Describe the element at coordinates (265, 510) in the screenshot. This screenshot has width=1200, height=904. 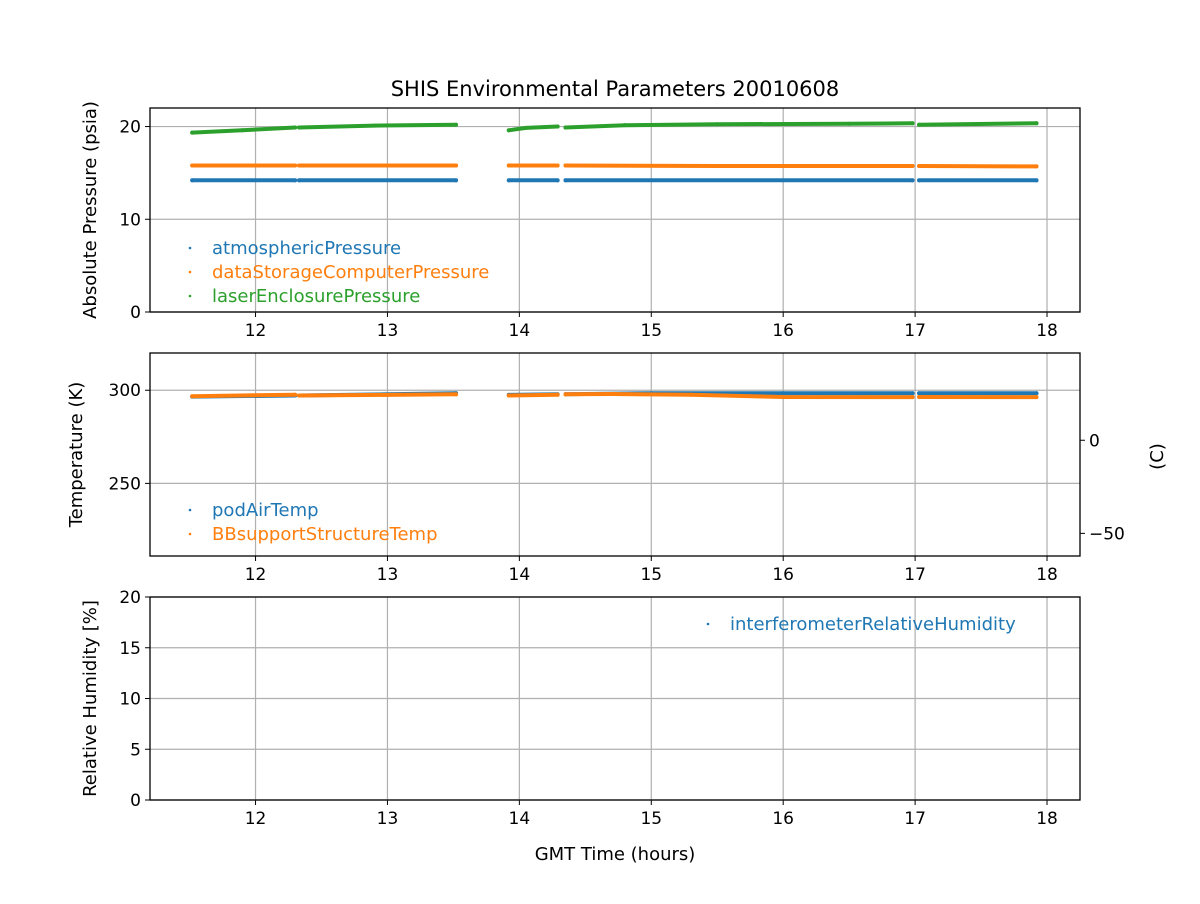
I see `legend-label: podAirTemp` at that location.